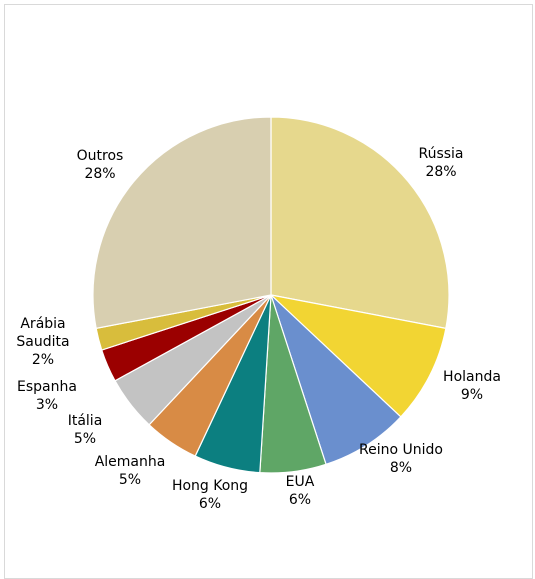  What do you see at coordinates (472, 386) in the screenshot?
I see `slice-label-1: Holanda 9%` at bounding box center [472, 386].